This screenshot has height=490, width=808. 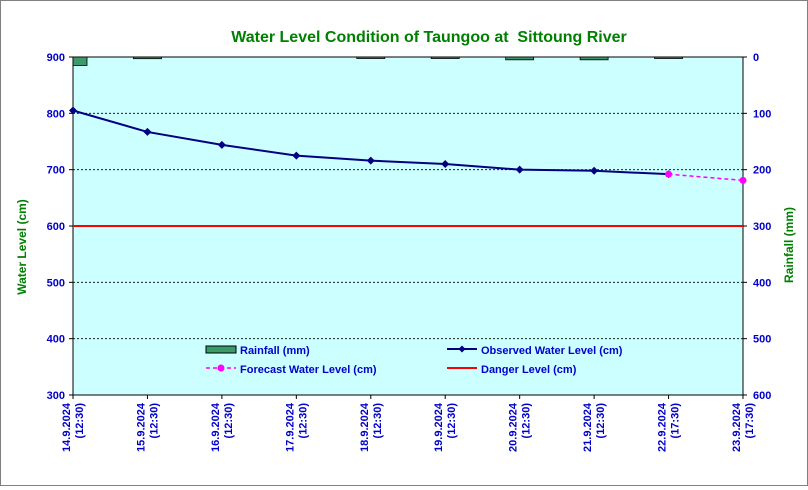 What do you see at coordinates (290, 427) in the screenshot?
I see `x-tick-date: 17.9.2024` at bounding box center [290, 427].